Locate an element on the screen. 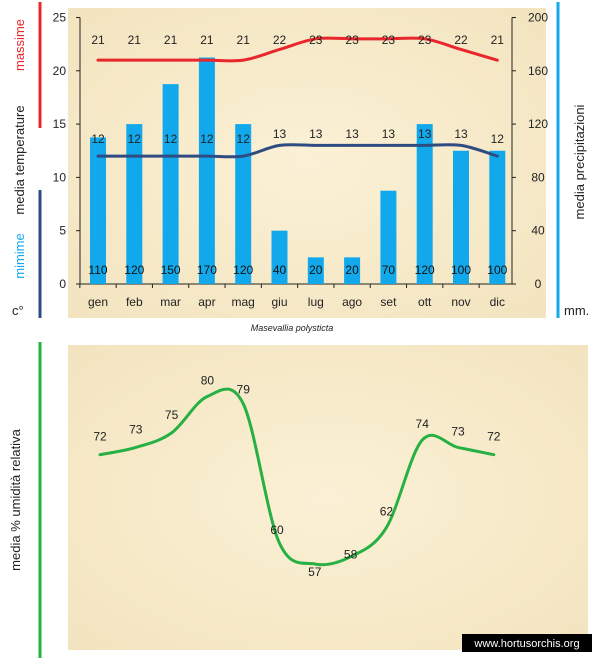  max-temperature-line is located at coordinates (297, 49).